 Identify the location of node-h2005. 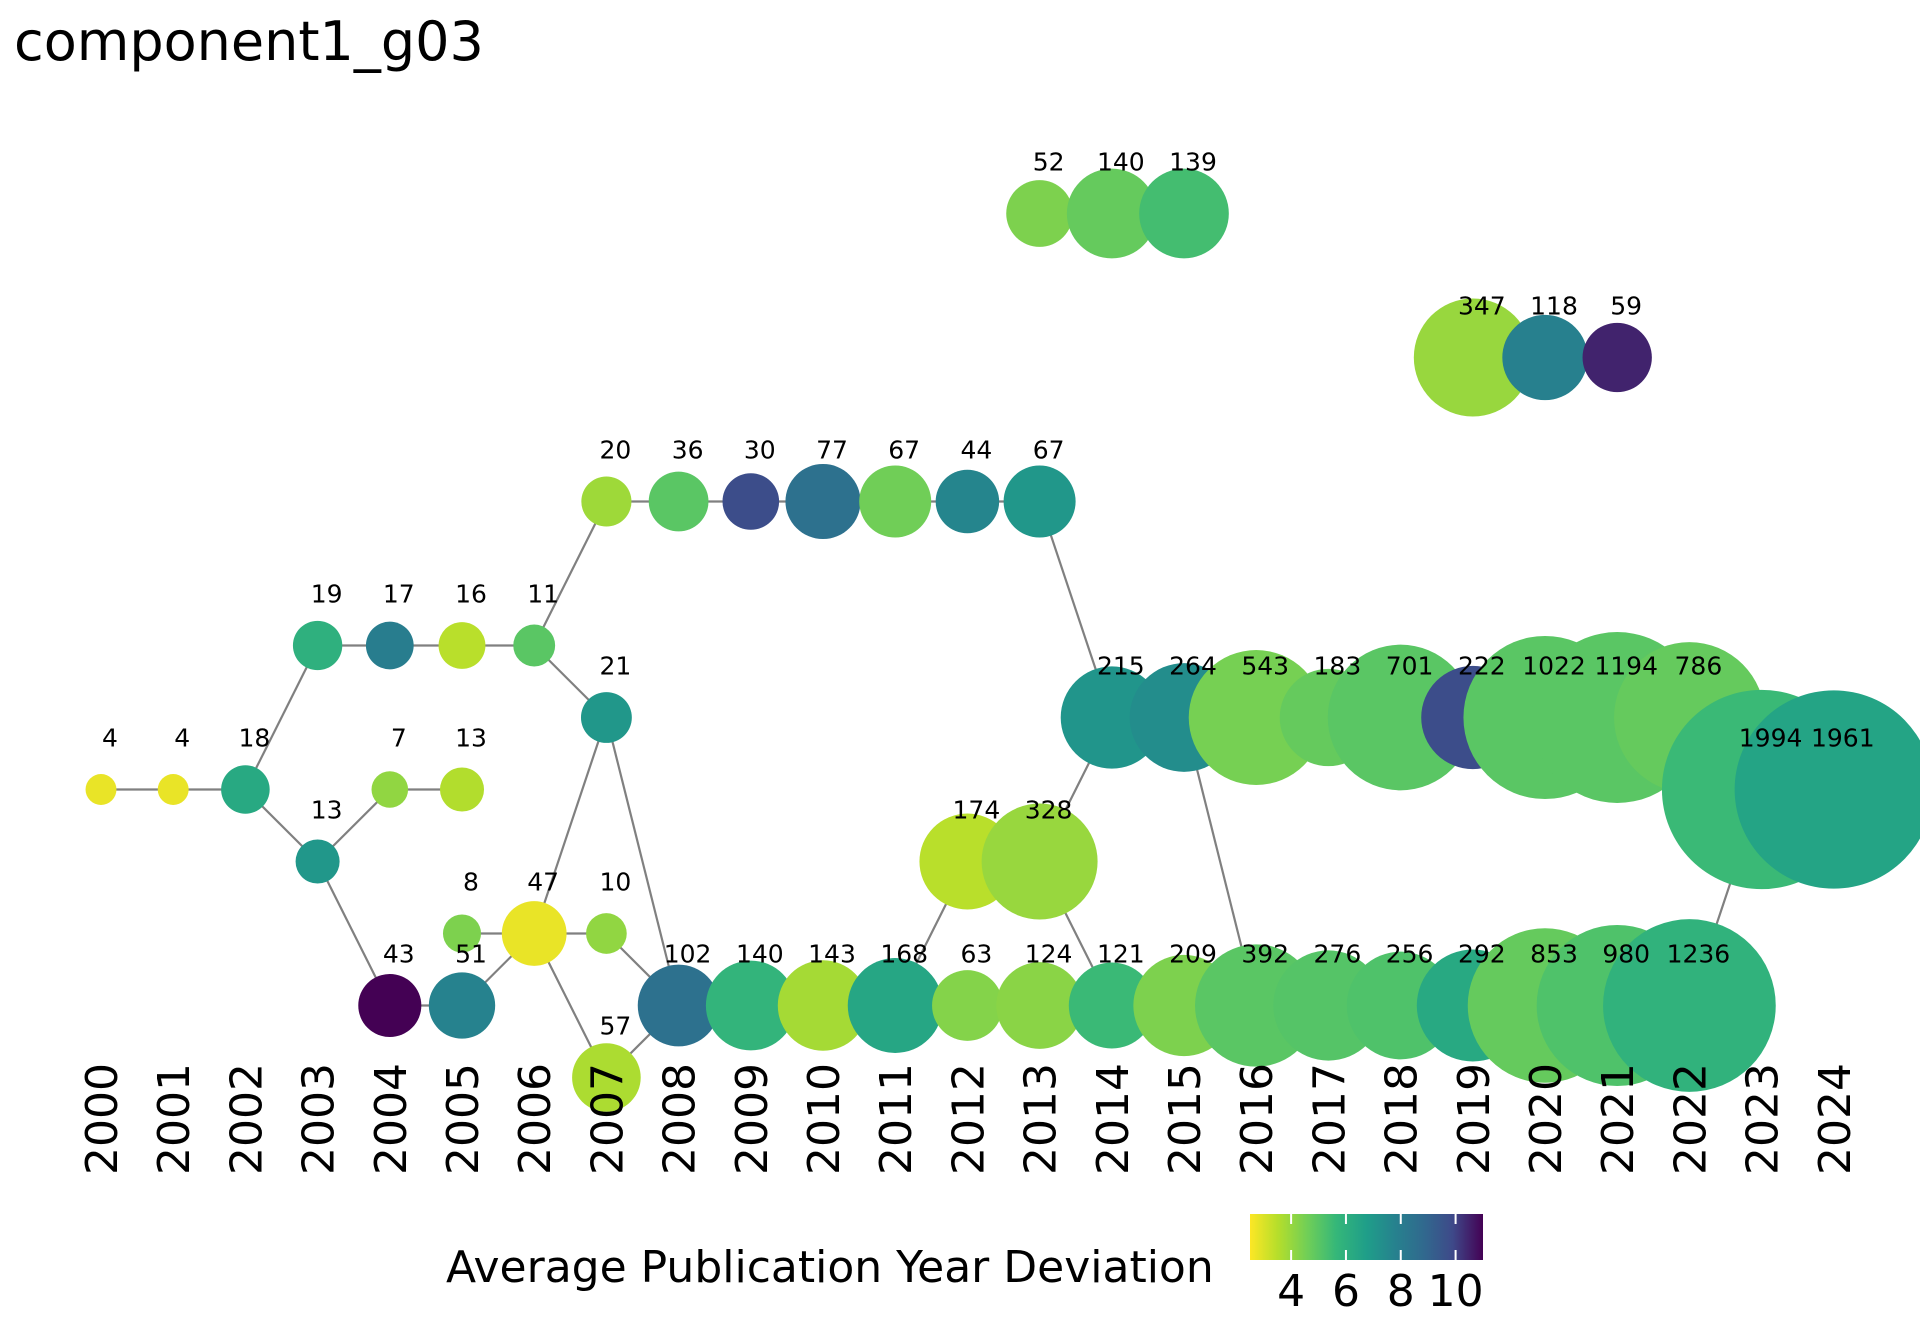
(462, 933).